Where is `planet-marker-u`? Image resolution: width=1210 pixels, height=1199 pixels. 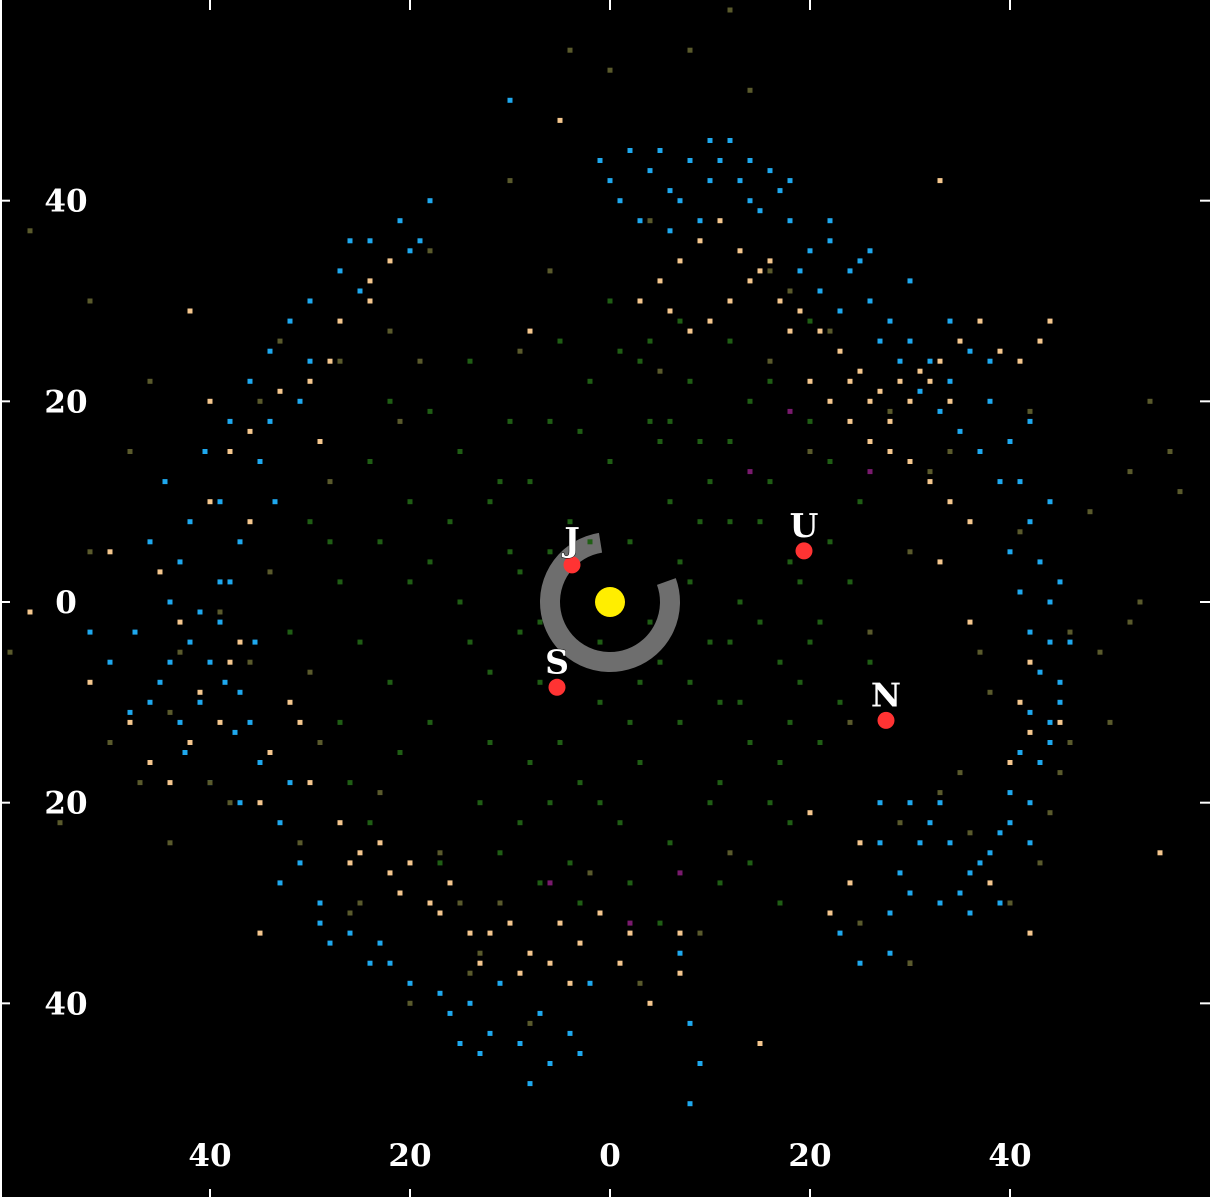
planet-marker-u is located at coordinates (804, 551).